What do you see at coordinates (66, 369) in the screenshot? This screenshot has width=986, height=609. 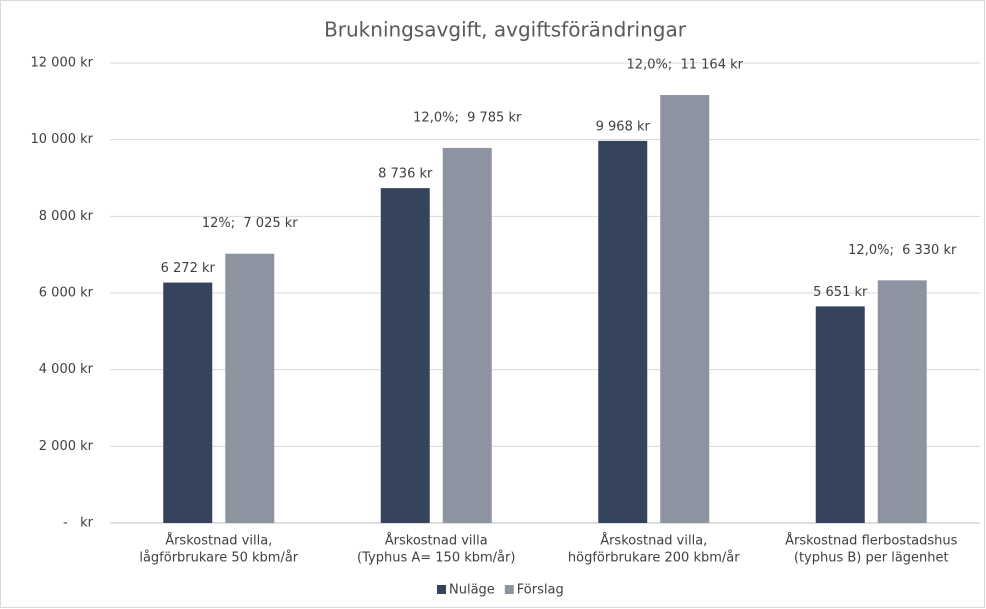 I see `y-tick-label: 4 000 kr` at bounding box center [66, 369].